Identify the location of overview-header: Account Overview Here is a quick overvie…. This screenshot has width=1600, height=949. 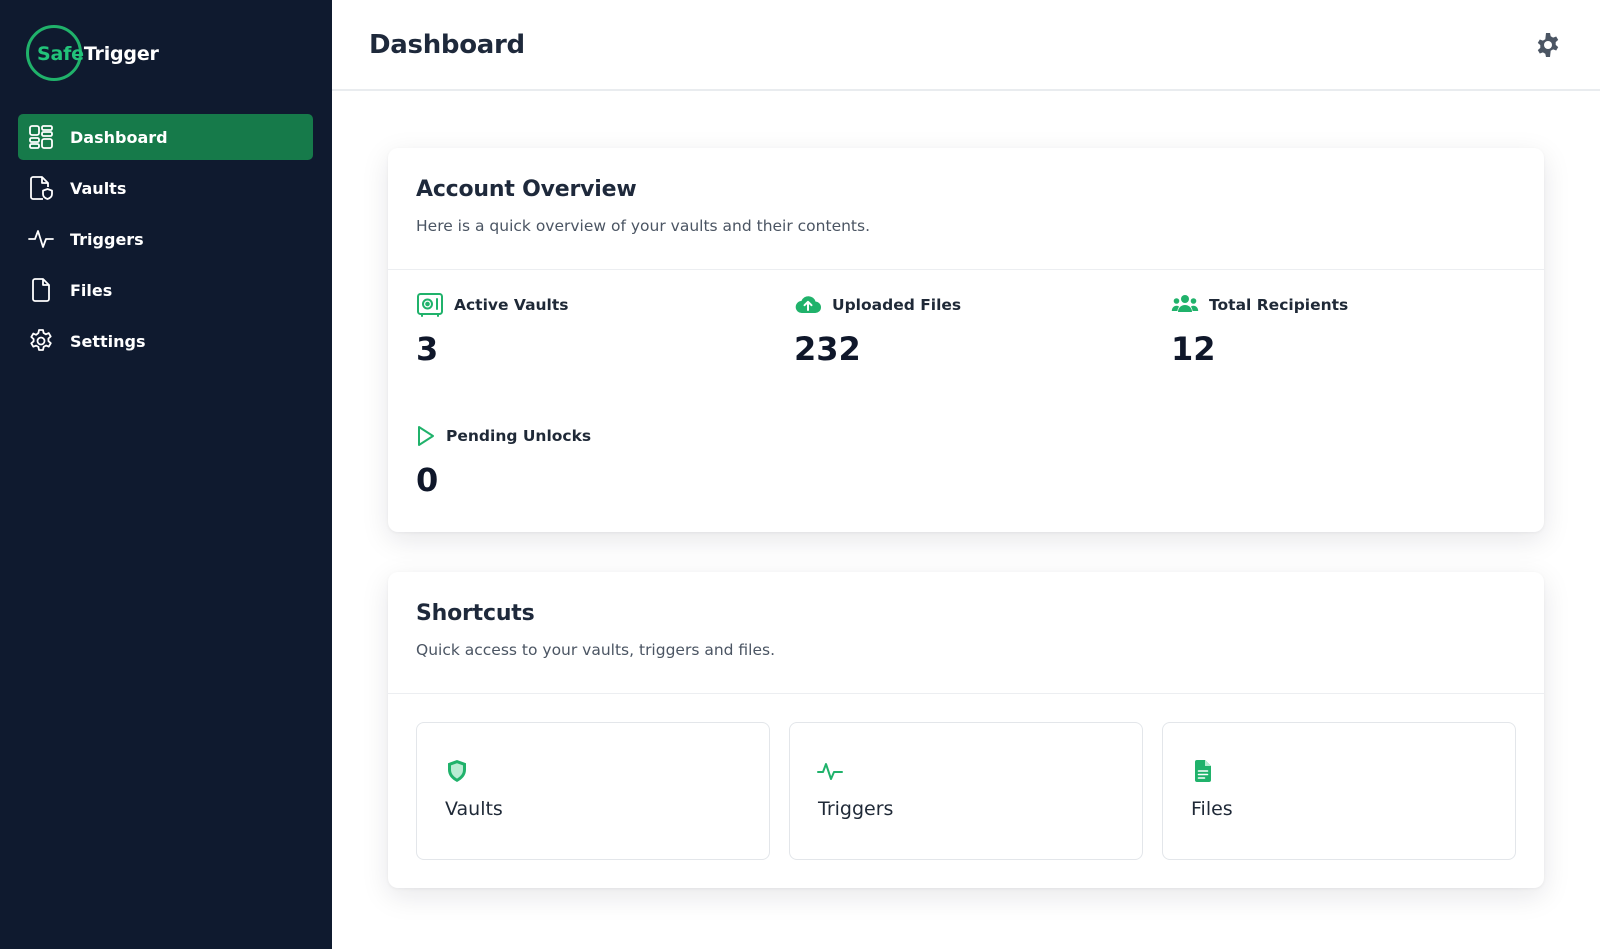
(966, 209).